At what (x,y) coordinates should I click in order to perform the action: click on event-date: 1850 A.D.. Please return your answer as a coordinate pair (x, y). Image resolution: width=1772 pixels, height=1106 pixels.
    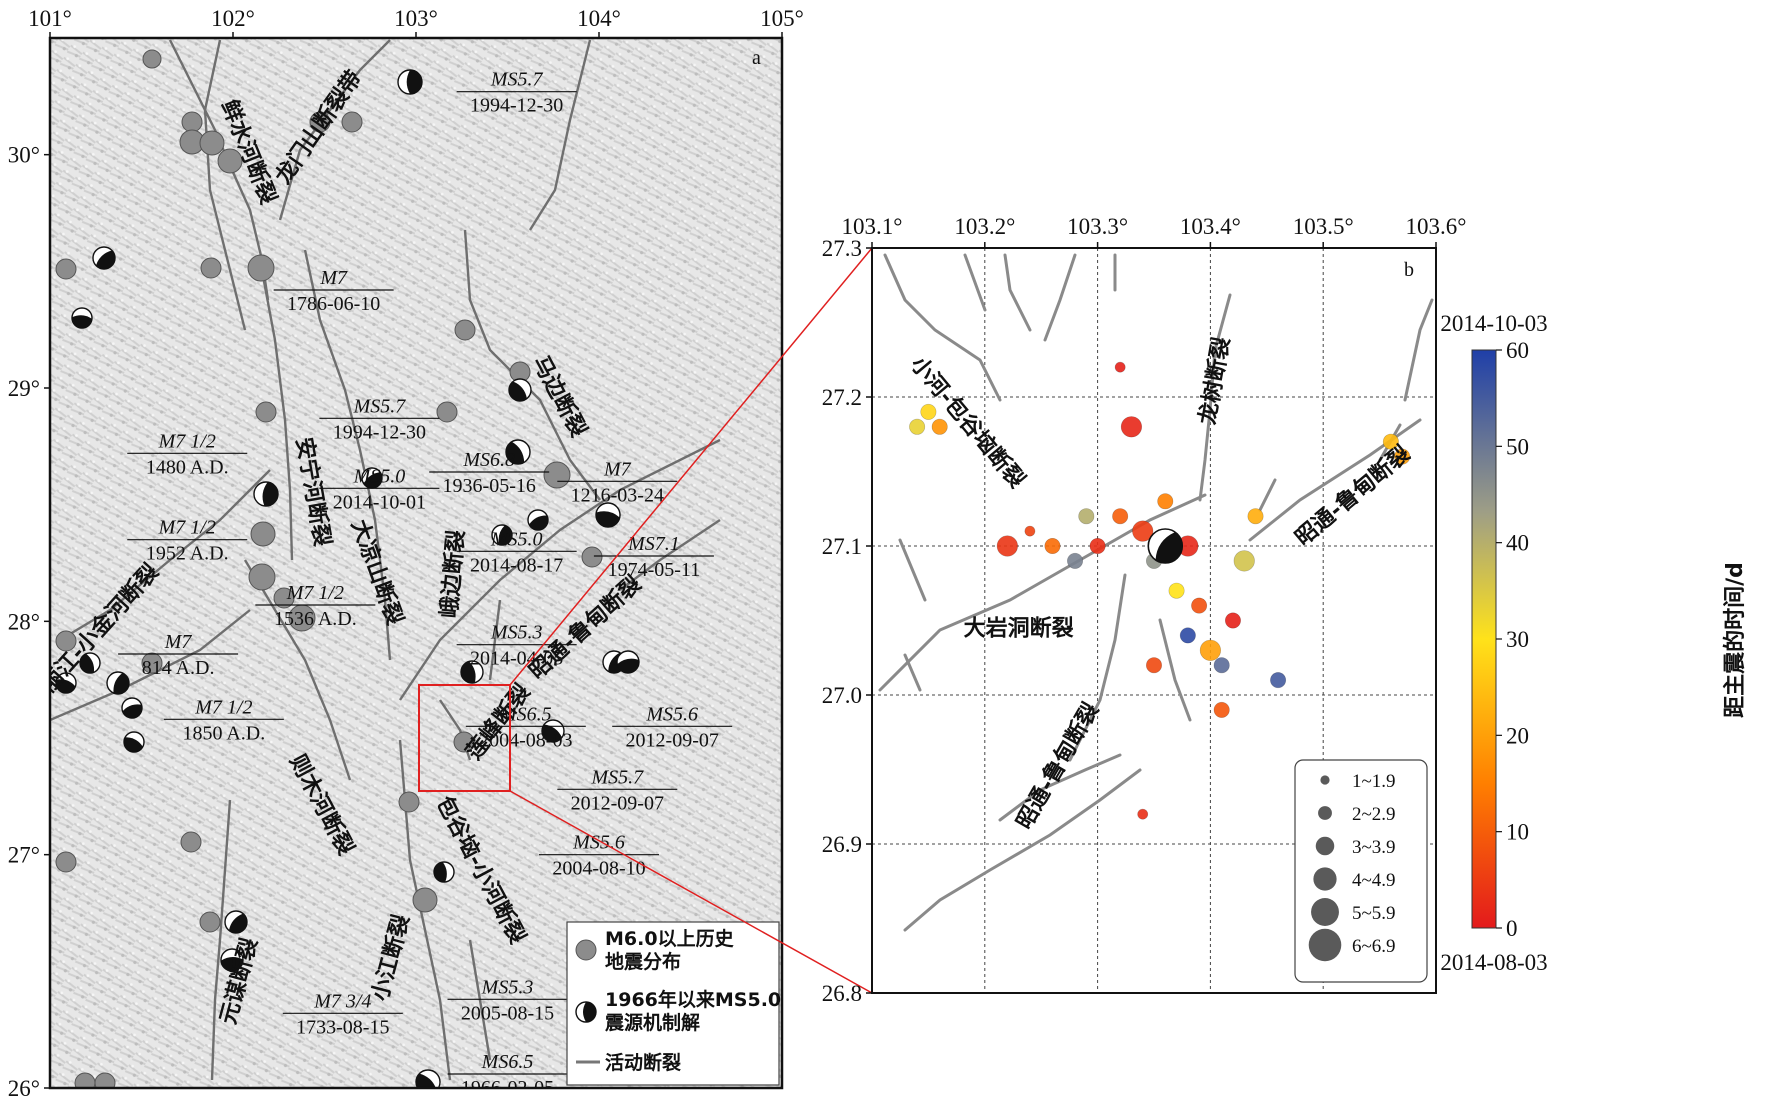
    Looking at the image, I should click on (223, 733).